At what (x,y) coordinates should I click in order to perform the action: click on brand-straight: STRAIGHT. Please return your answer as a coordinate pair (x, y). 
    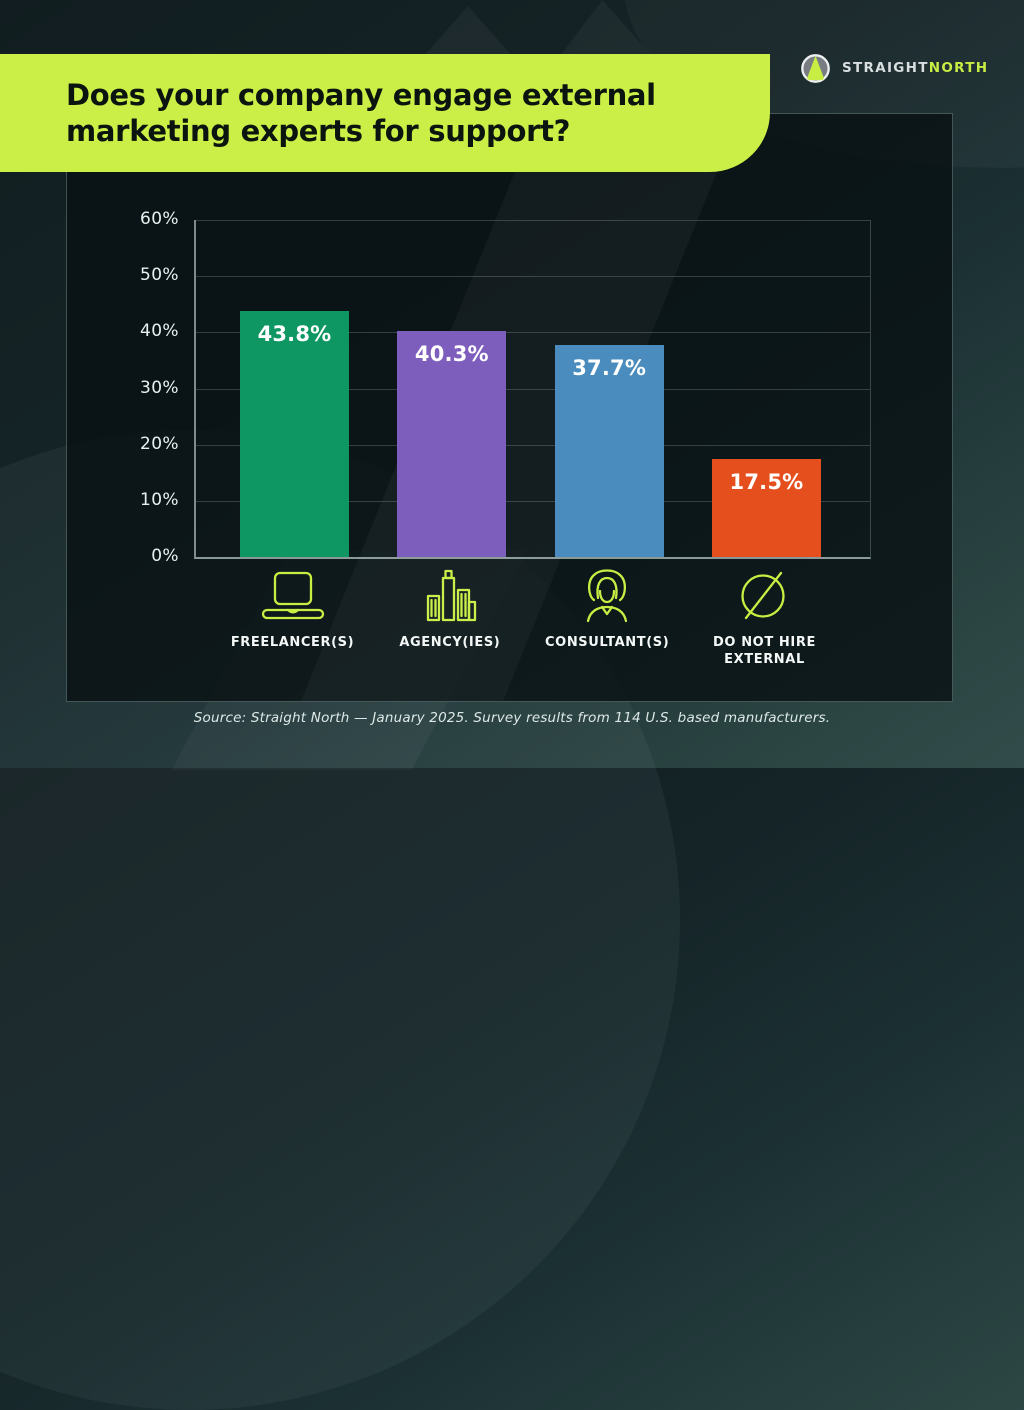
    Looking at the image, I should click on (885, 68).